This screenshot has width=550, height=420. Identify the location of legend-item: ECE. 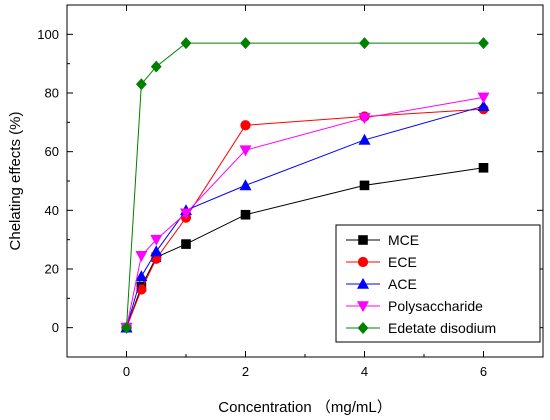
(381, 262).